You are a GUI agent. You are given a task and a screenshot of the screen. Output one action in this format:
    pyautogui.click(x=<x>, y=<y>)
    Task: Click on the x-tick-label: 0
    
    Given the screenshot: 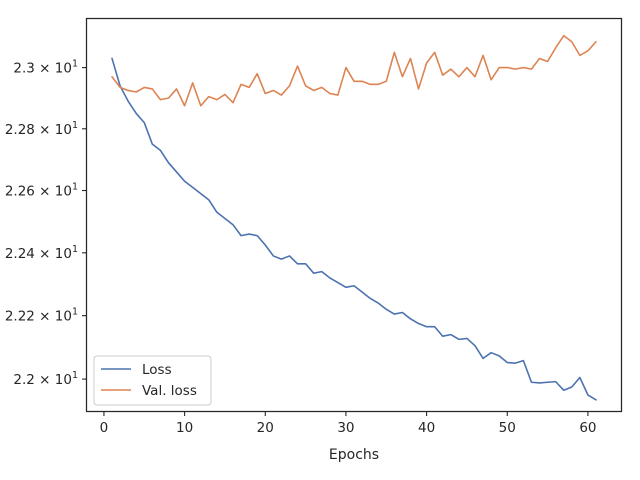 What is the action you would take?
    pyautogui.click(x=104, y=428)
    